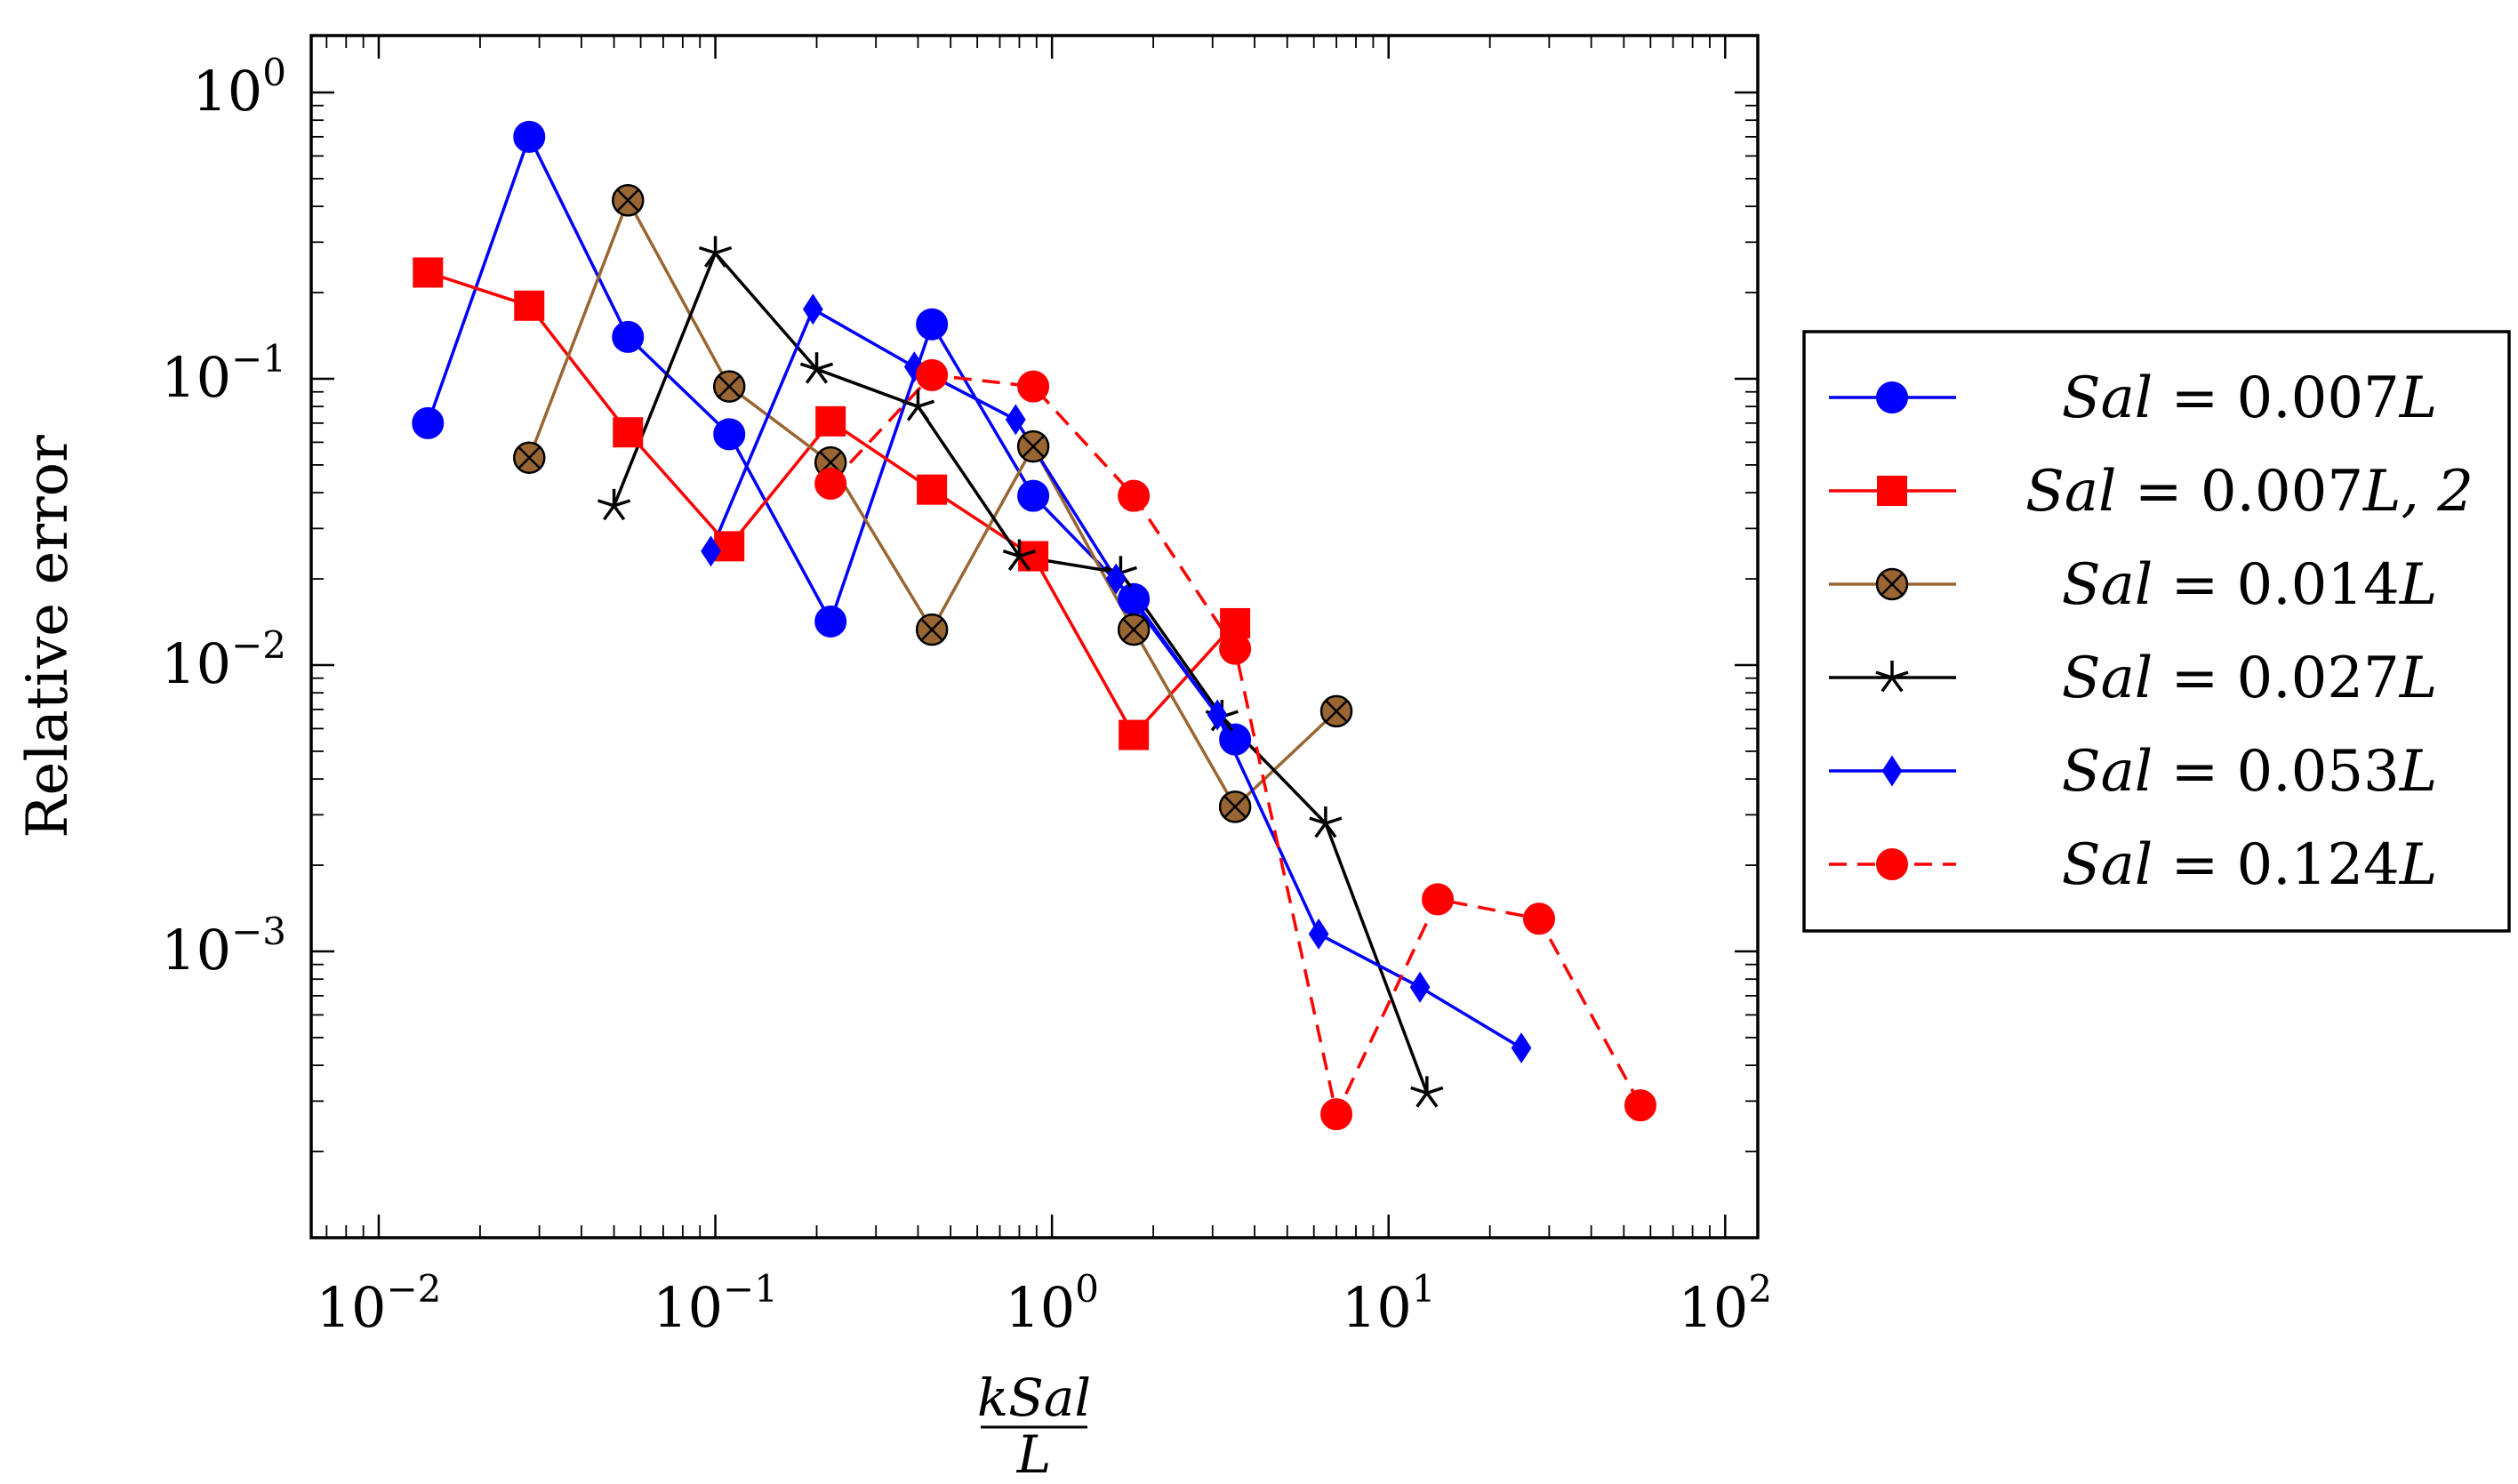 The height and width of the screenshot is (1484, 2518). I want to click on legend-label: Sal = 0.053L, so click(2250, 772).